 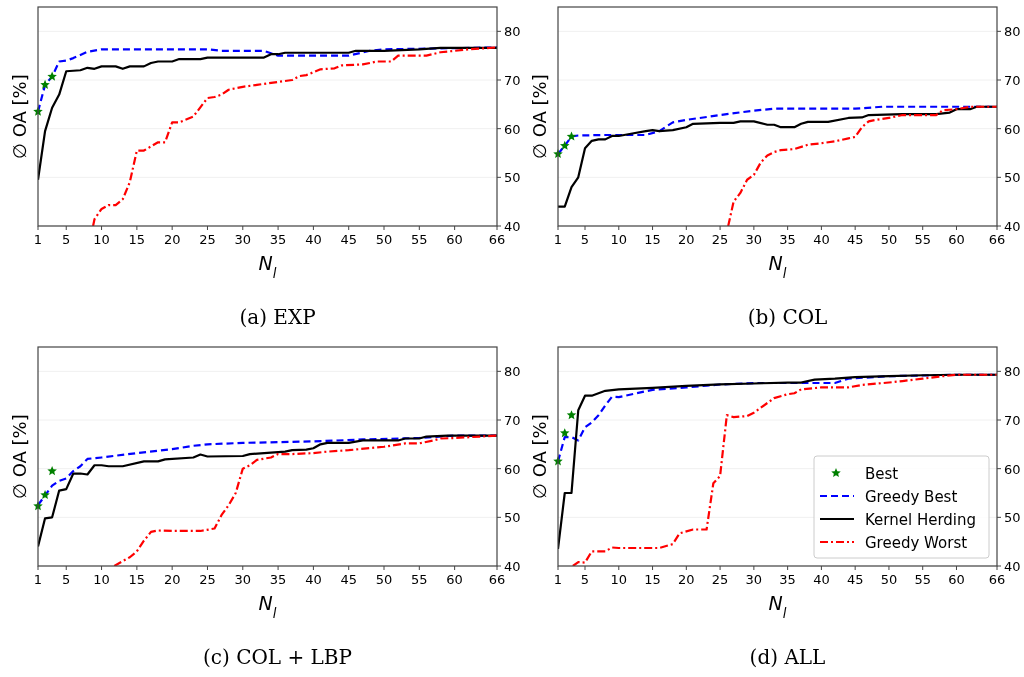 What do you see at coordinates (911, 497) in the screenshot?
I see `legend-label: Greedy Best` at bounding box center [911, 497].